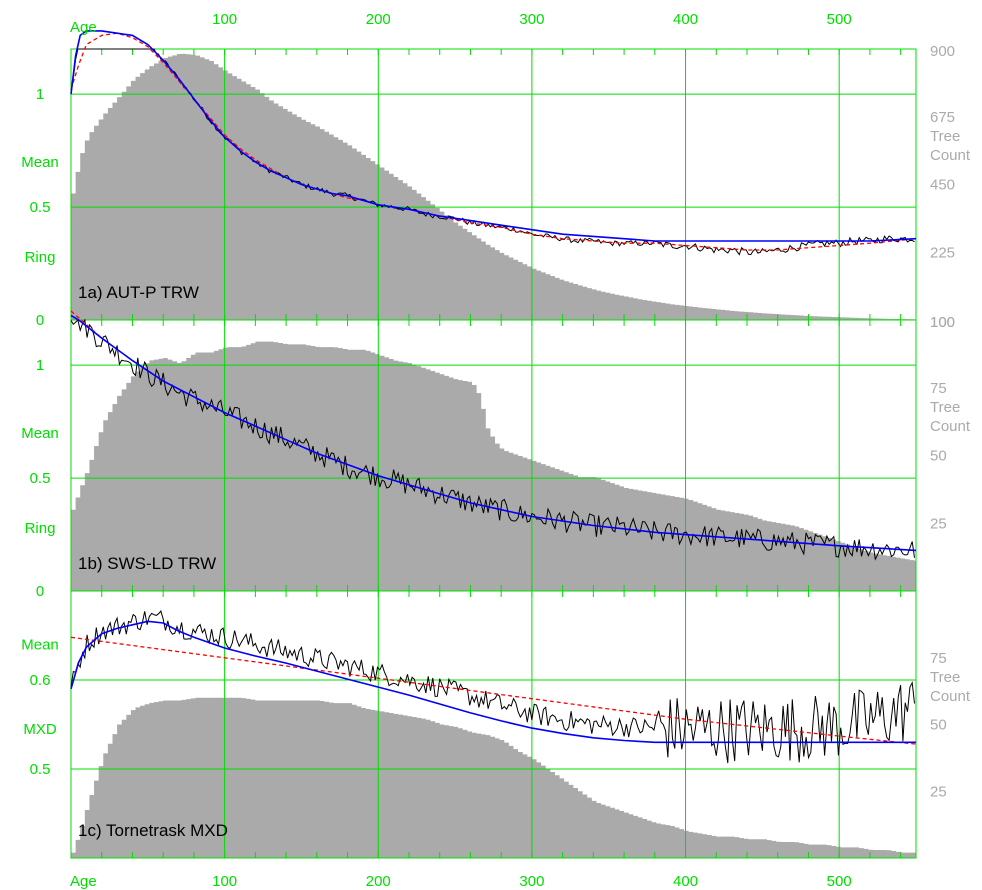 Image resolution: width=982 pixels, height=890 pixels. What do you see at coordinates (147, 563) in the screenshot?
I see `panel-label-1b: 1b) SWS-LD TRW` at bounding box center [147, 563].